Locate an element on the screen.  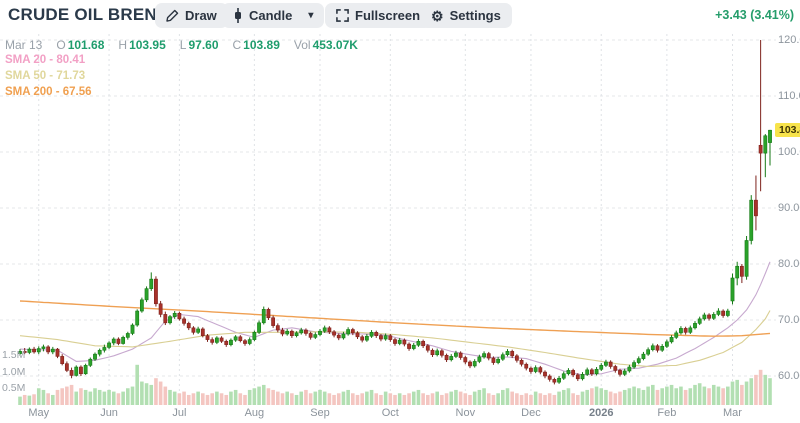
draw-button: Draw is located at coordinates (191, 15).